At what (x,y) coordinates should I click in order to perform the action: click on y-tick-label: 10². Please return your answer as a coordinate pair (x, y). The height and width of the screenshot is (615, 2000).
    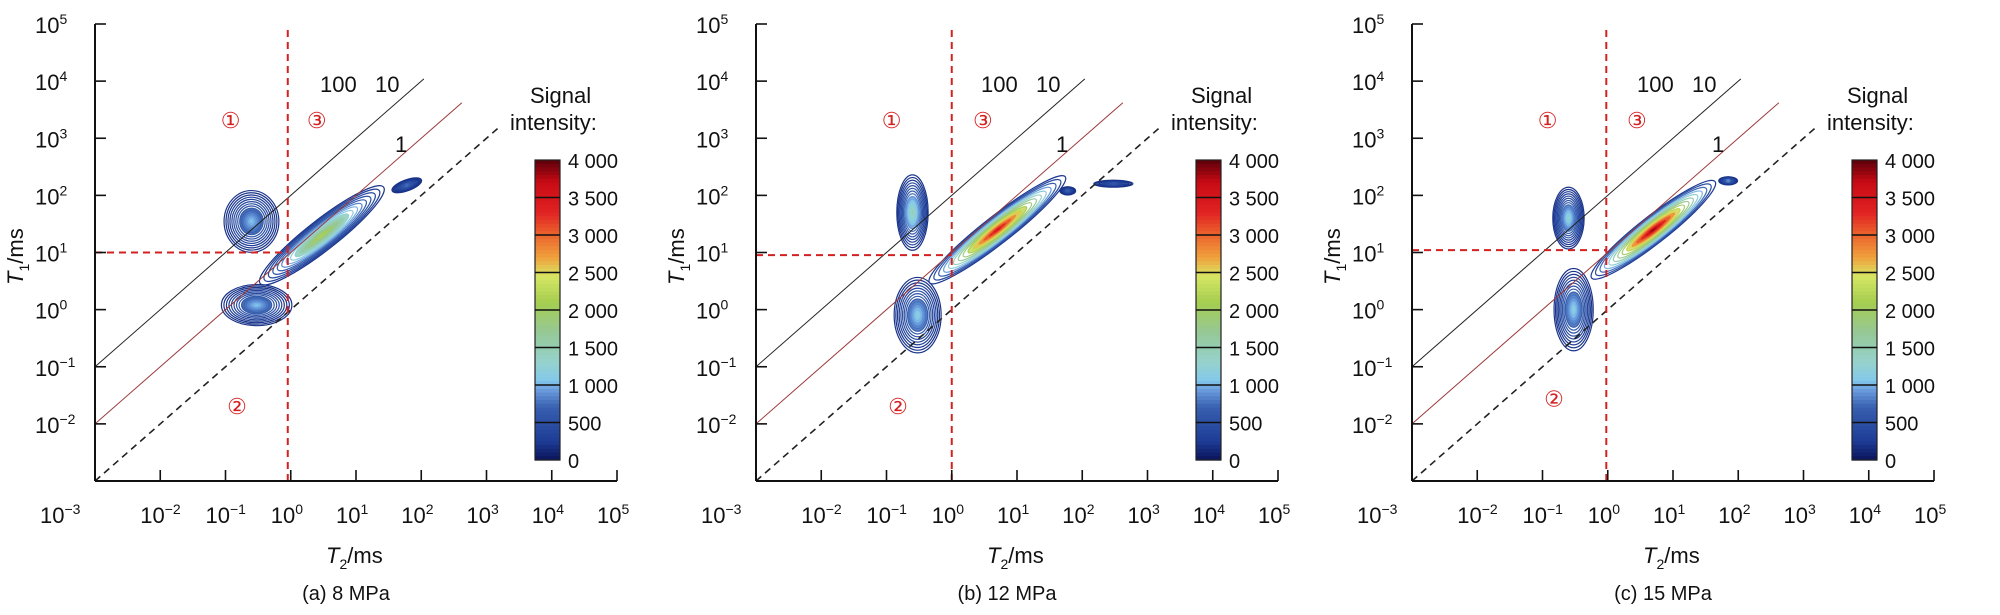
    Looking at the image, I should click on (1368, 195).